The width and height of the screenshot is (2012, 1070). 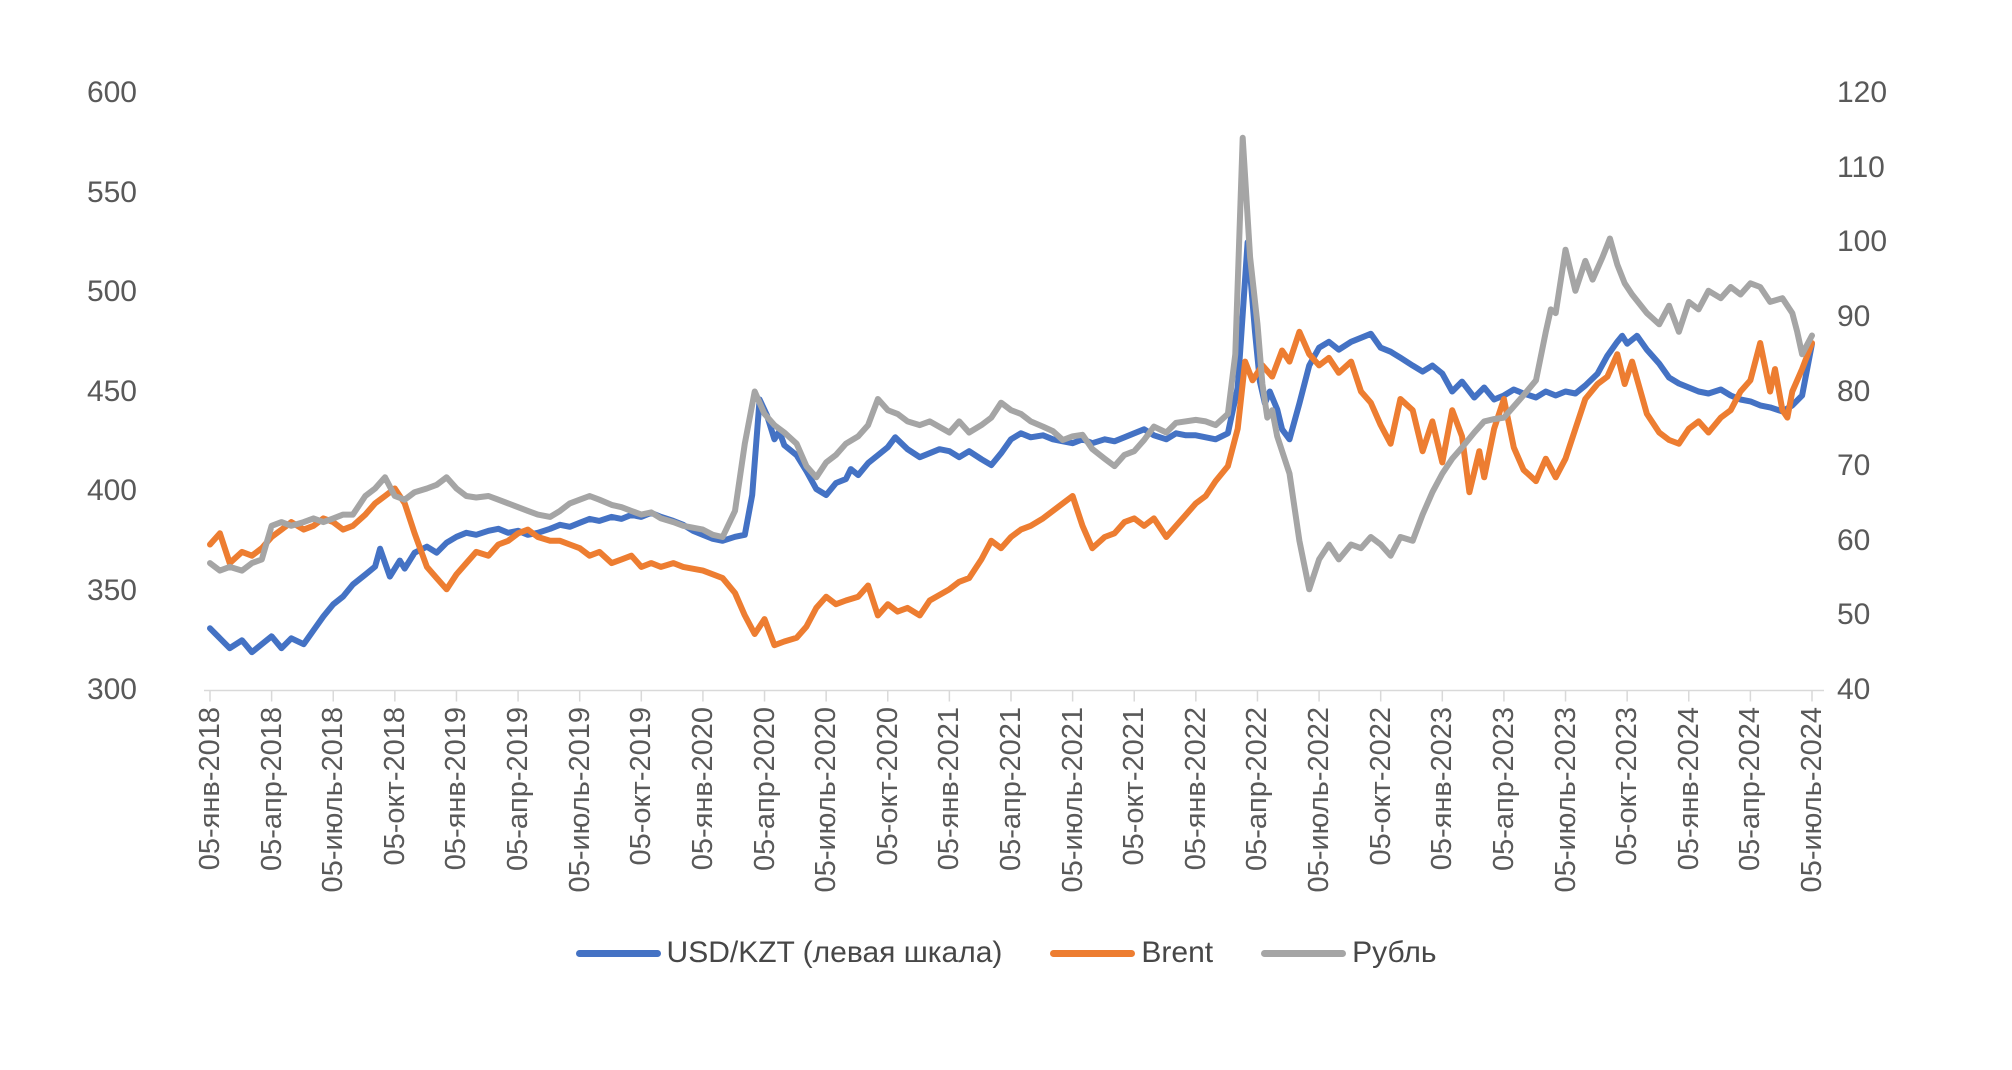 I want to click on x-axis-tick-label: 05-янв-2020, so click(x=702, y=789).